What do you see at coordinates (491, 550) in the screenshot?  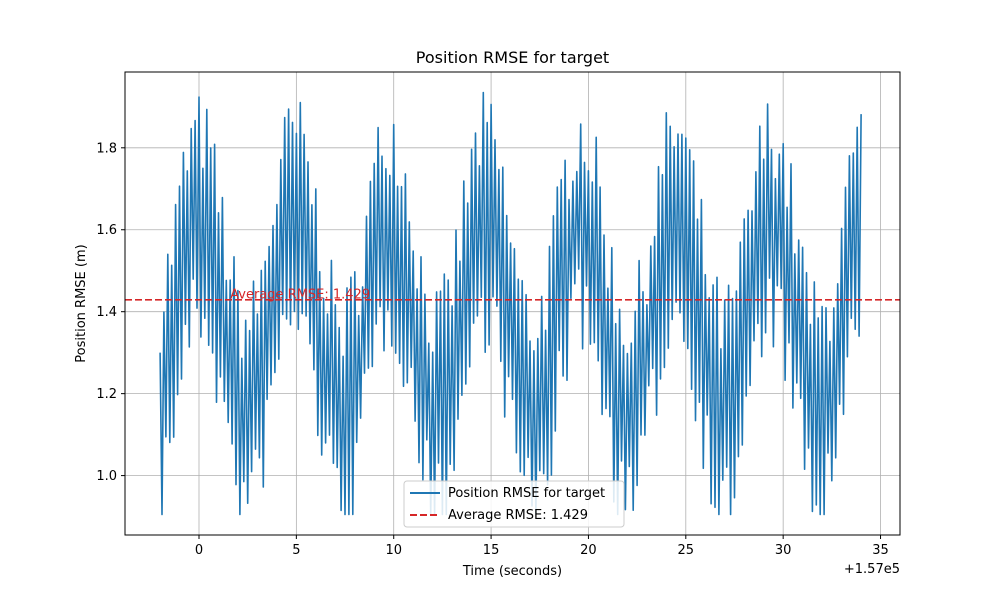 I see `x-tick-label: 15` at bounding box center [491, 550].